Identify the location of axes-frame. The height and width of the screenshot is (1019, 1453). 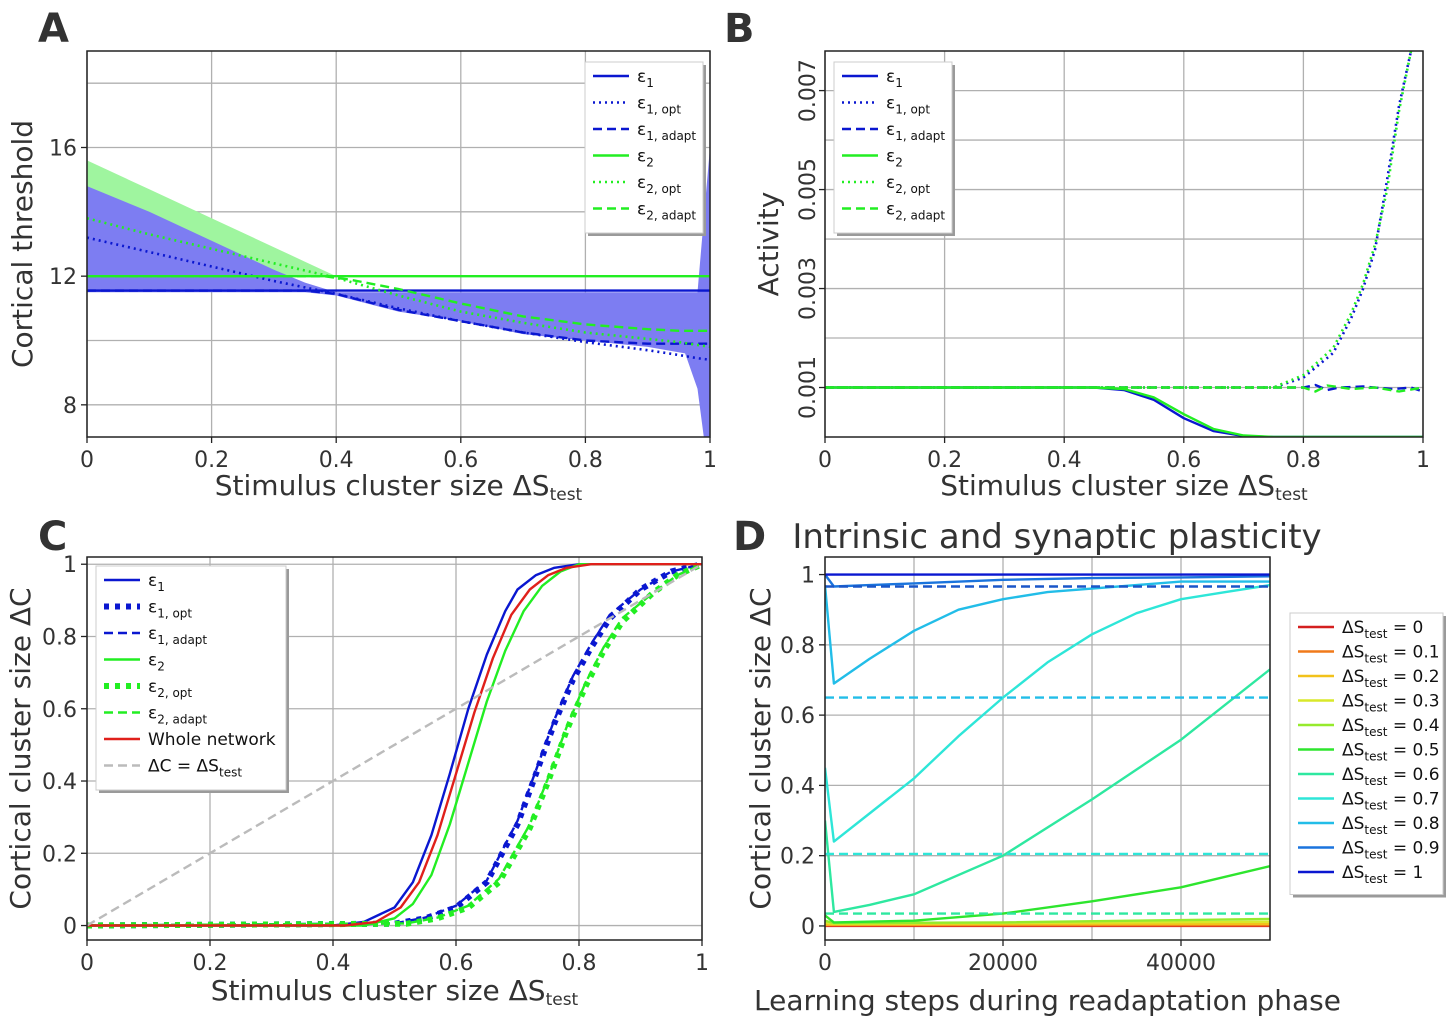
(1047, 748).